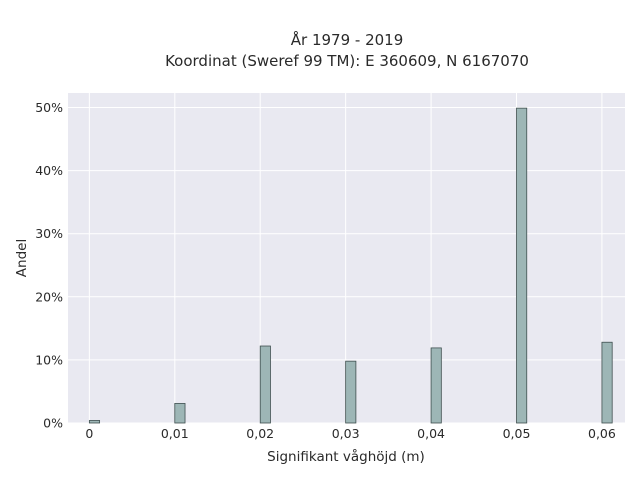  What do you see at coordinates (49, 296) in the screenshot?
I see `y-tick-label-2: 20%` at bounding box center [49, 296].